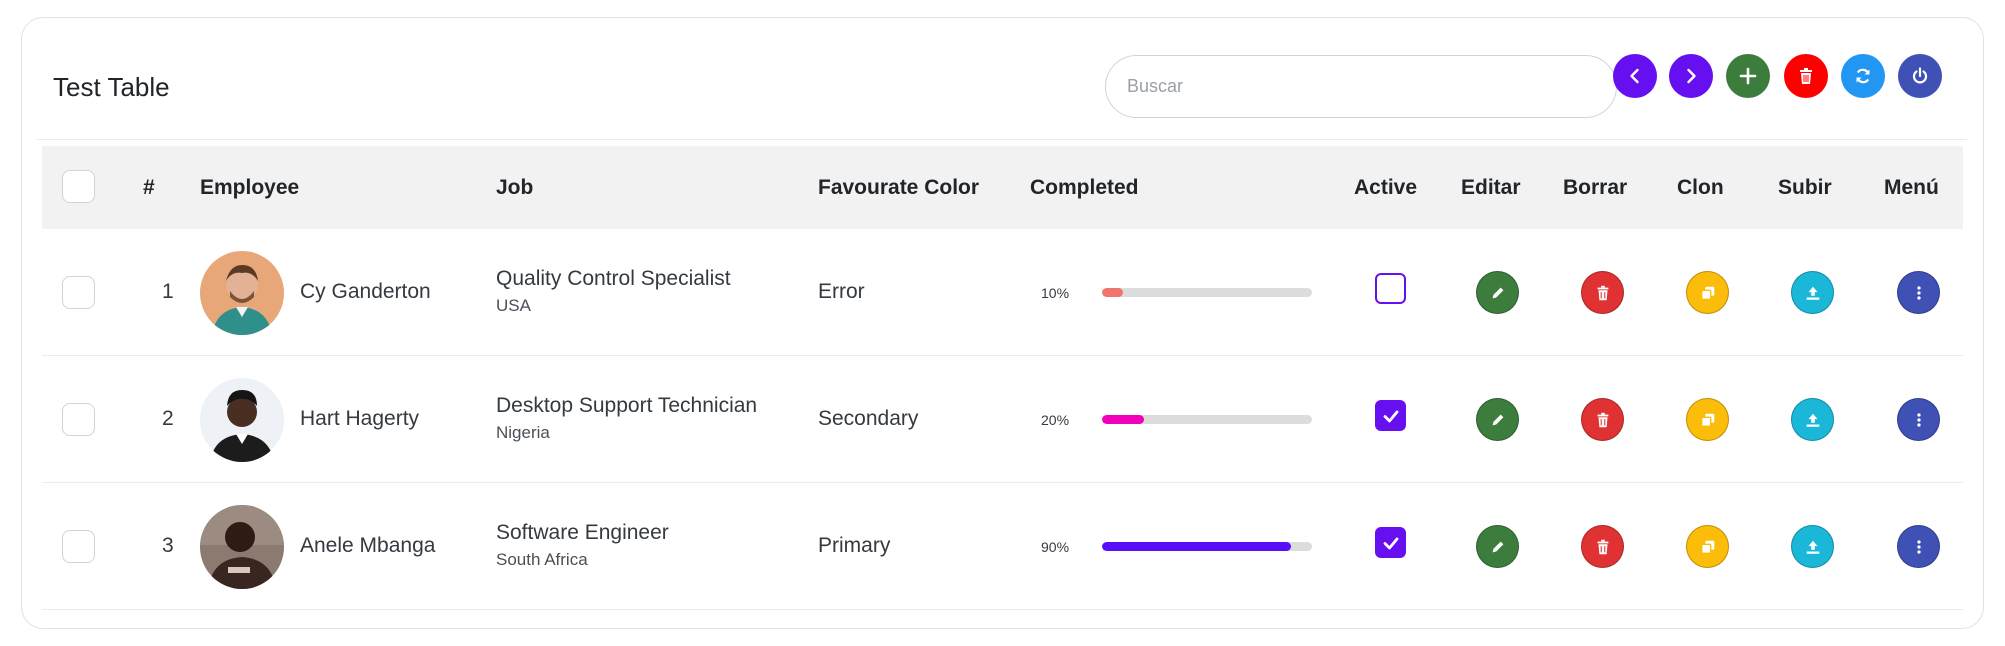 Image resolution: width=2005 pixels, height=646 pixels. What do you see at coordinates (582, 532) in the screenshot?
I see `job-title: Software Engineer` at bounding box center [582, 532].